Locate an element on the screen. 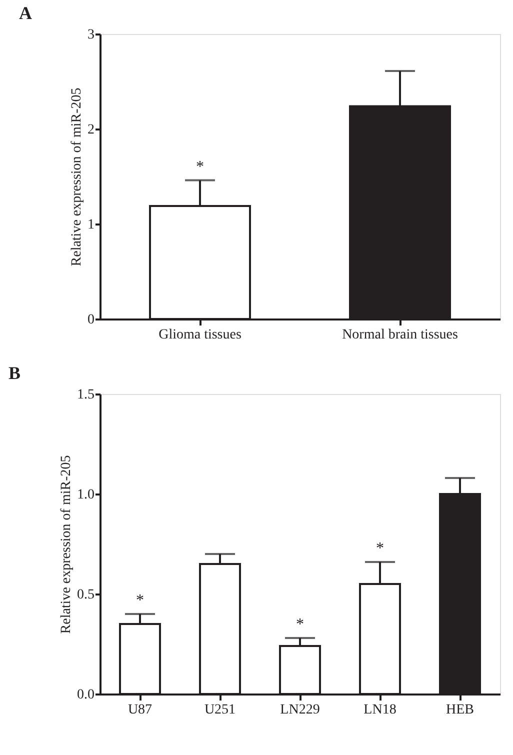 Image resolution: width=513 pixels, height=755 pixels. x-tick-label: U251 is located at coordinates (220, 710).